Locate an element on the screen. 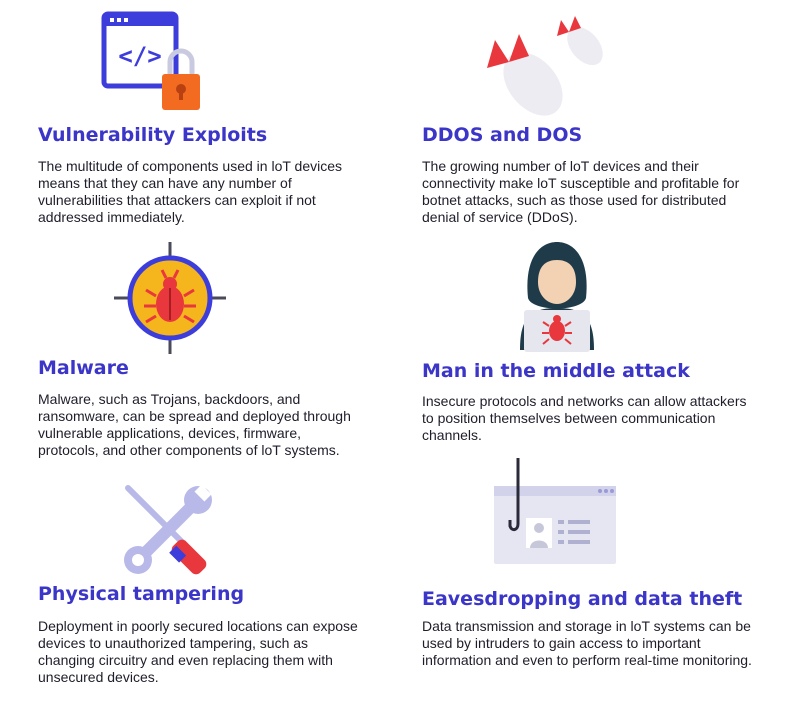 The width and height of the screenshot is (800, 701). hooded-hacker-icon is located at coordinates (557, 297).